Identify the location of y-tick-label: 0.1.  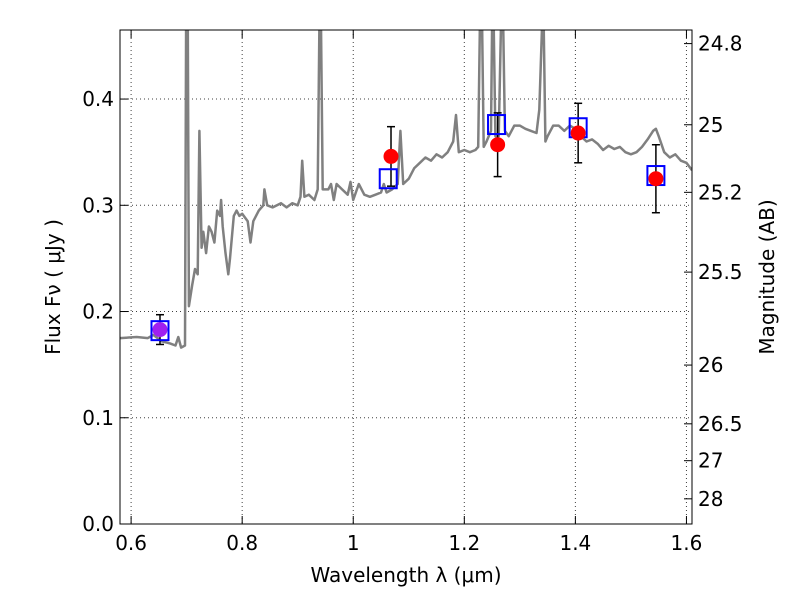
(98, 418).